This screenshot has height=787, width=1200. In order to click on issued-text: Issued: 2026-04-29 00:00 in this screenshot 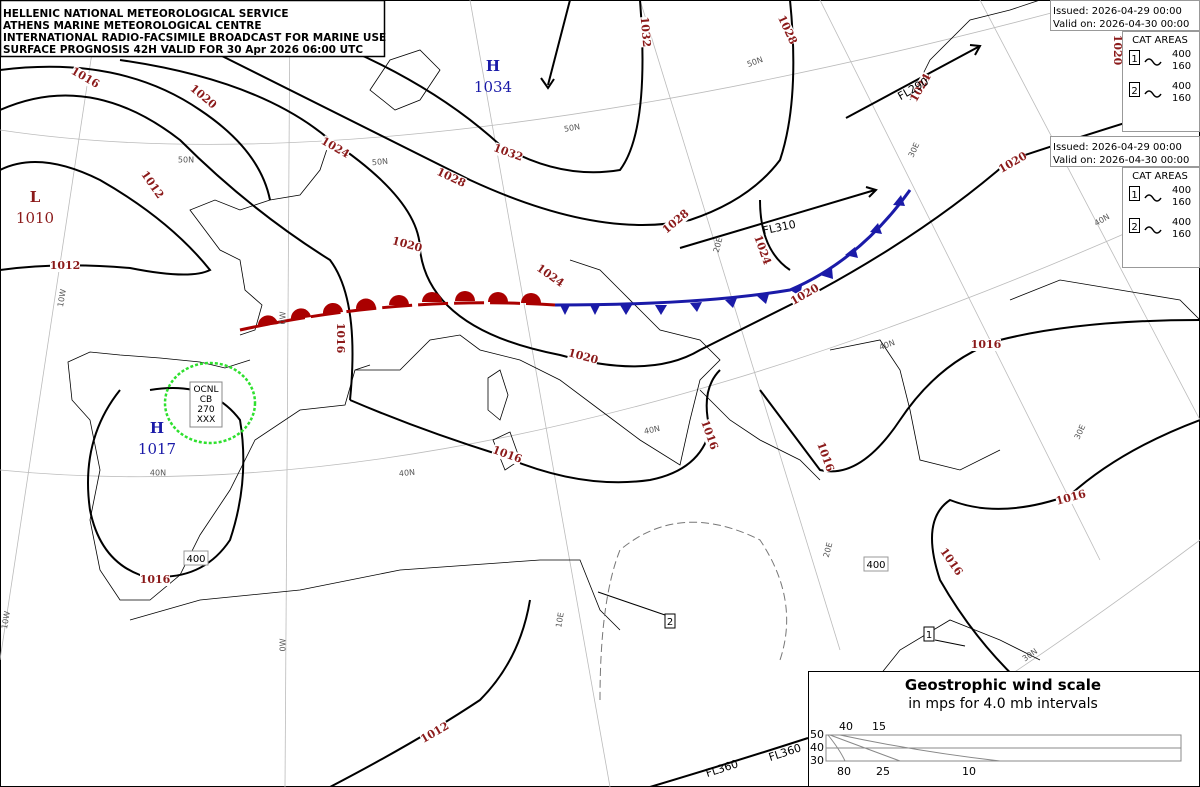, I will do `click(1117, 147)`.